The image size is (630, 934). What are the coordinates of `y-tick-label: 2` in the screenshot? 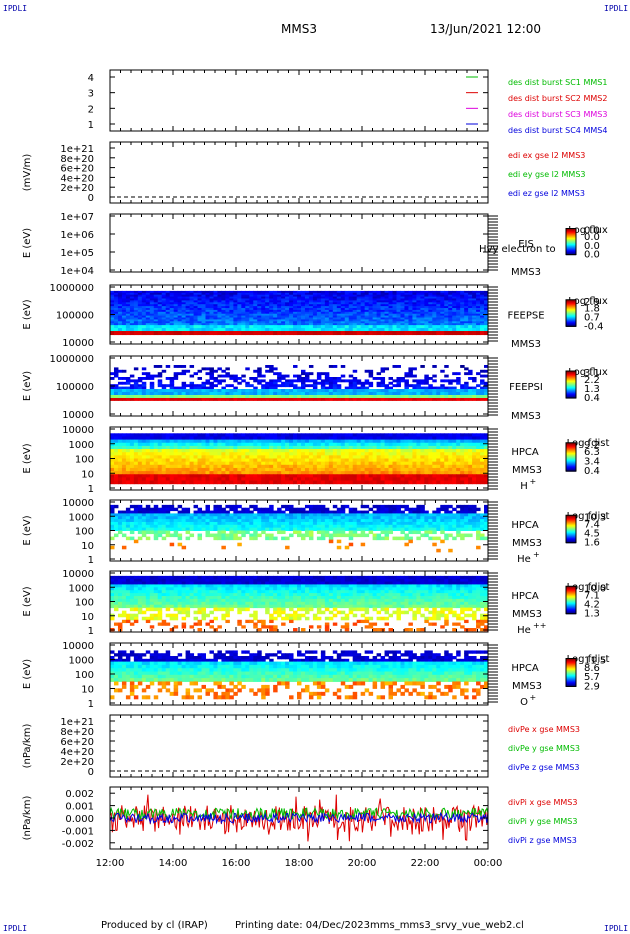 It's located at (91, 109).